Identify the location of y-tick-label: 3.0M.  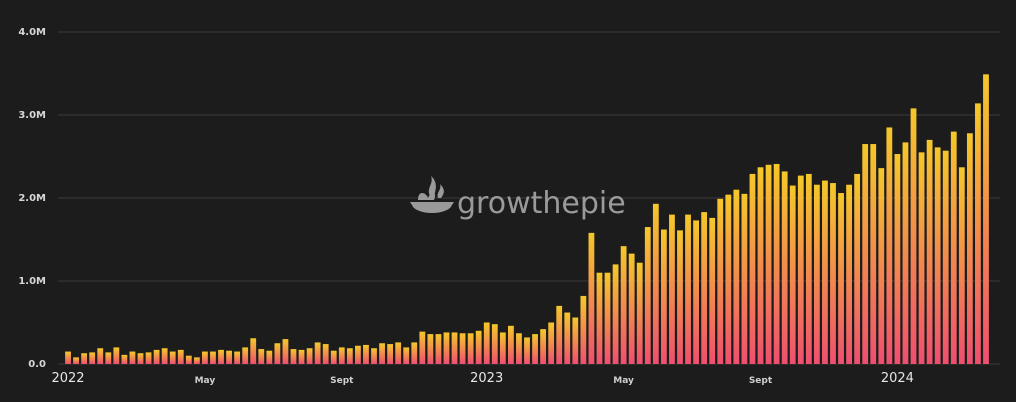
(32, 115).